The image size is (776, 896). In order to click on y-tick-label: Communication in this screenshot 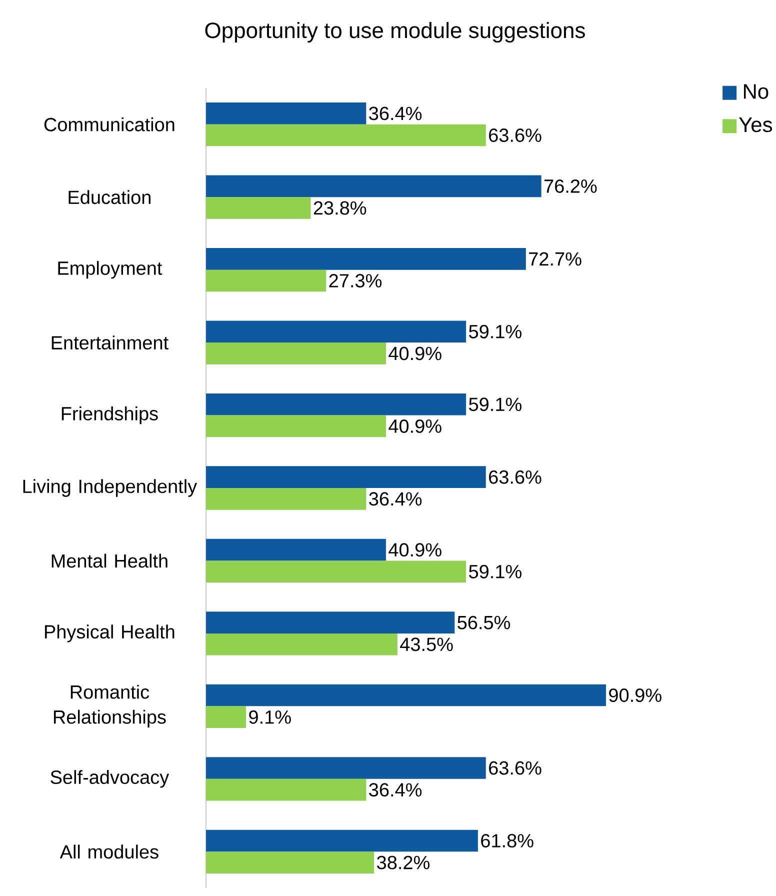, I will do `click(109, 124)`.